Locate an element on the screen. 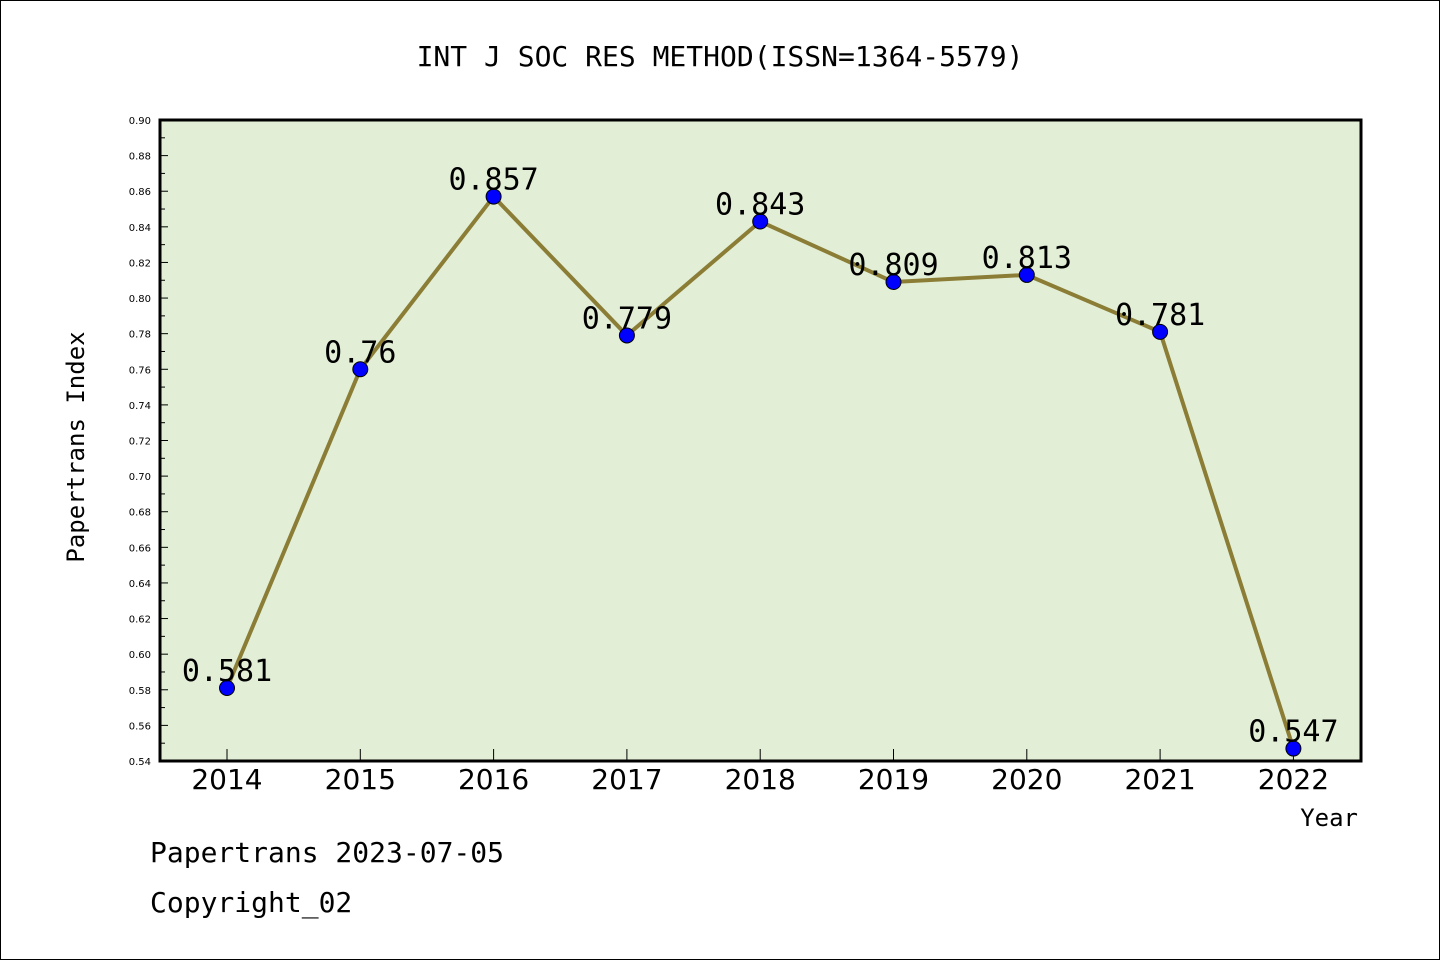 The width and height of the screenshot is (1440, 960). x-tick-label: 2017 is located at coordinates (626, 779).